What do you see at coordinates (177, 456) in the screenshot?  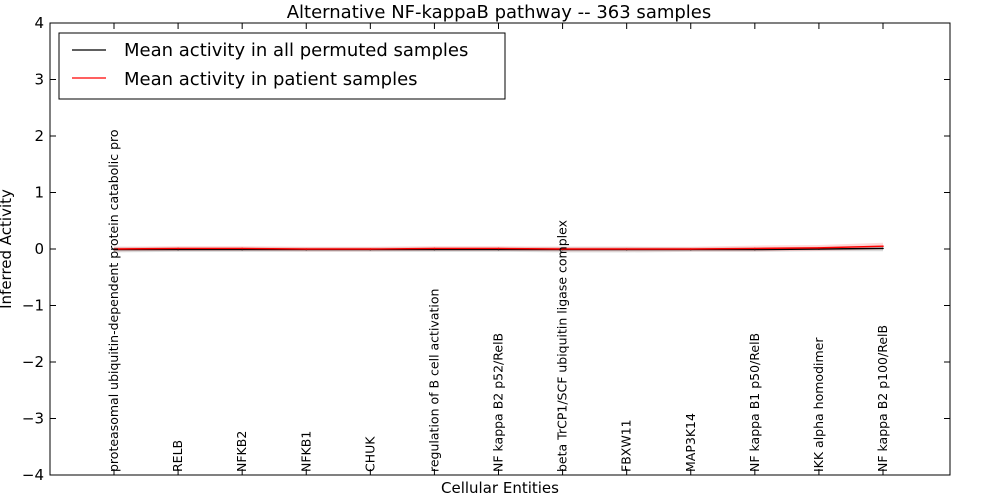 I see `entity-label: RELB` at bounding box center [177, 456].